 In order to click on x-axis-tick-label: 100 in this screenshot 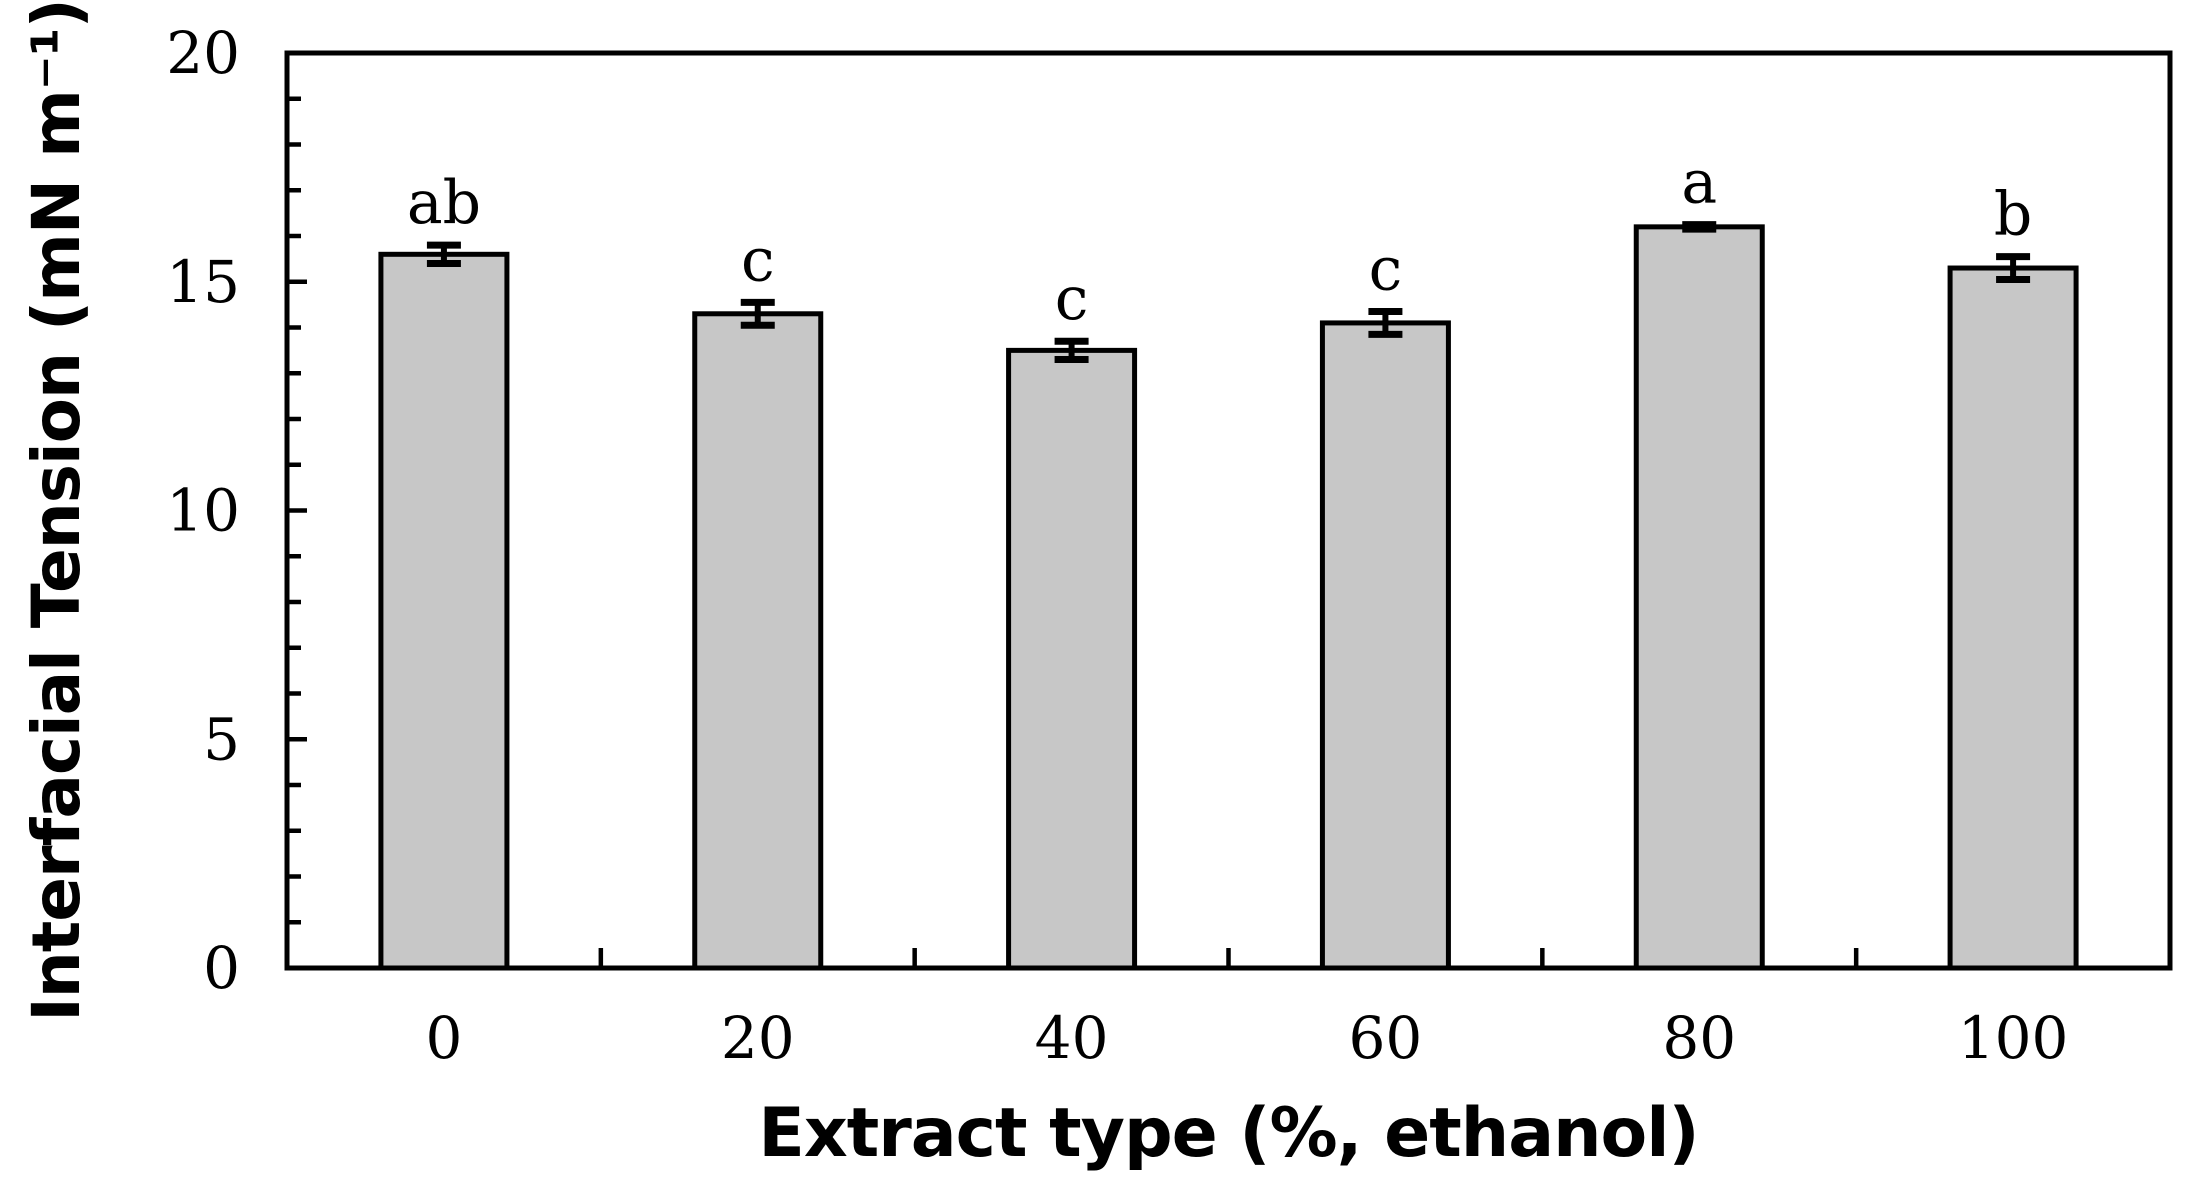, I will do `click(2013, 1038)`.